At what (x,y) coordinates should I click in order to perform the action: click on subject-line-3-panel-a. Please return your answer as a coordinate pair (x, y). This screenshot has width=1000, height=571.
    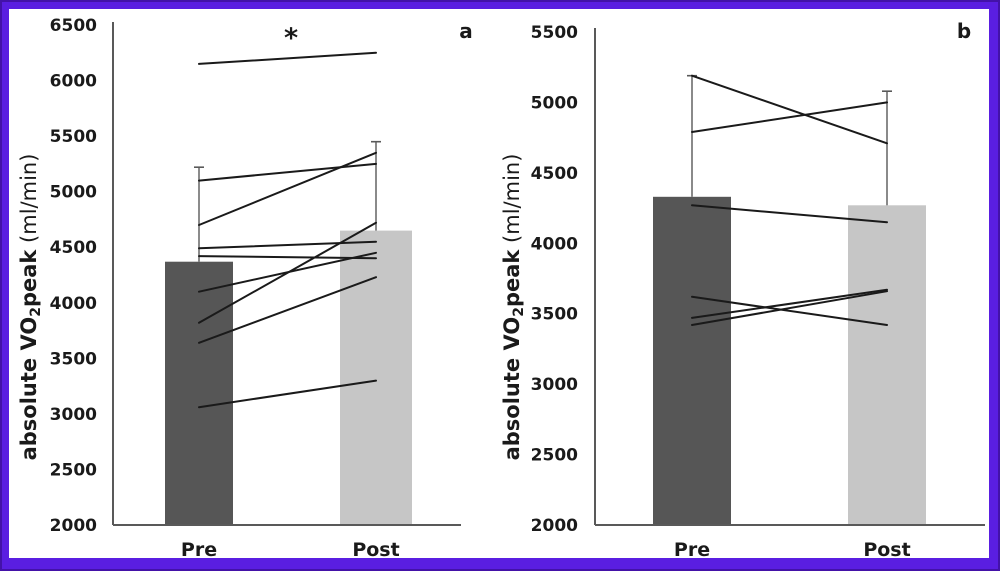
    Looking at the image, I should click on (287, 188).